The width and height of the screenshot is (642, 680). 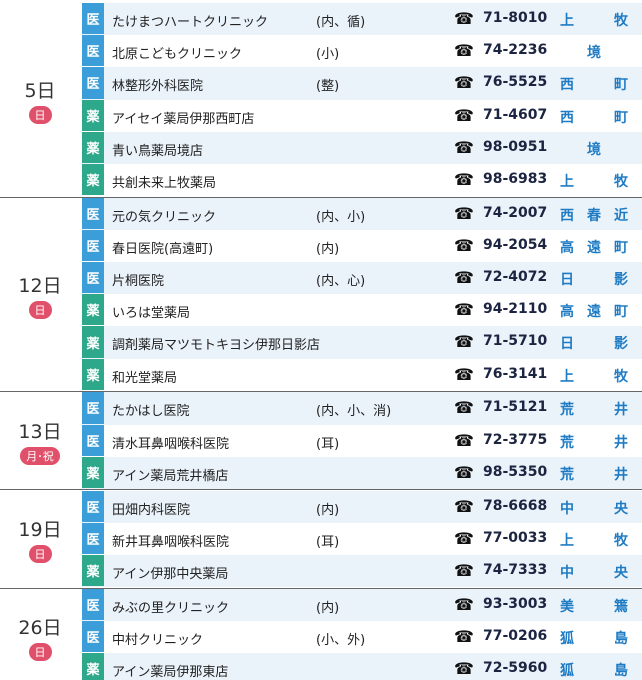 I want to click on area: 荒井, so click(x=594, y=474).